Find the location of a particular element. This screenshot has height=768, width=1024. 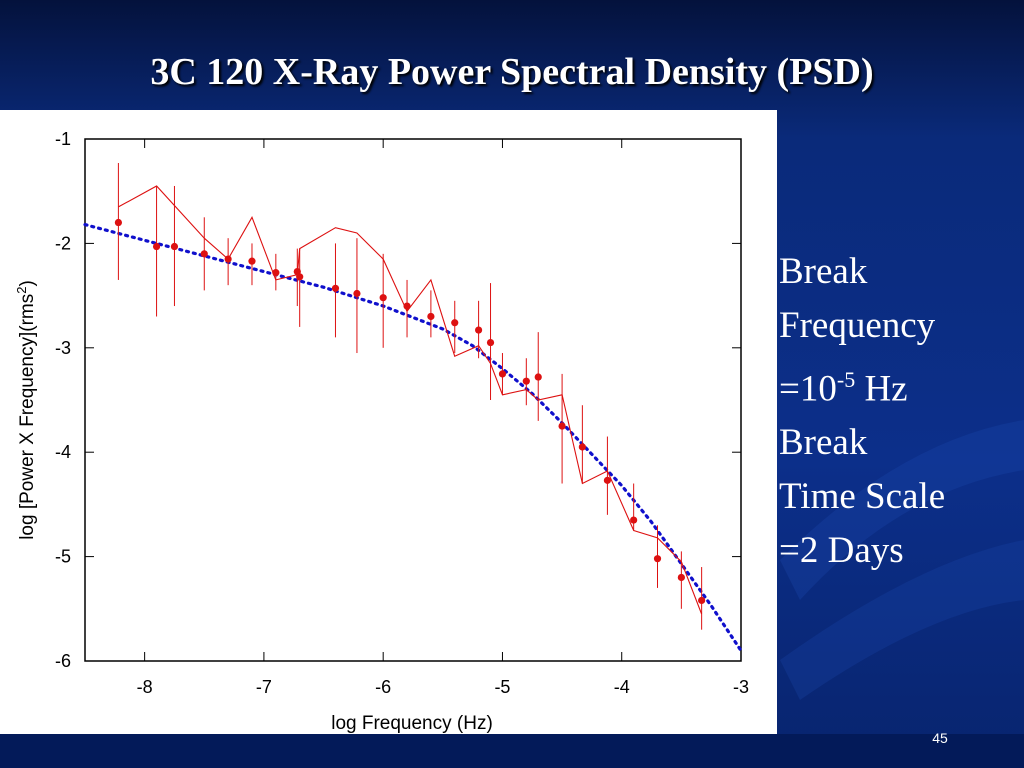

y-tick-label: -2 is located at coordinates (63, 243).